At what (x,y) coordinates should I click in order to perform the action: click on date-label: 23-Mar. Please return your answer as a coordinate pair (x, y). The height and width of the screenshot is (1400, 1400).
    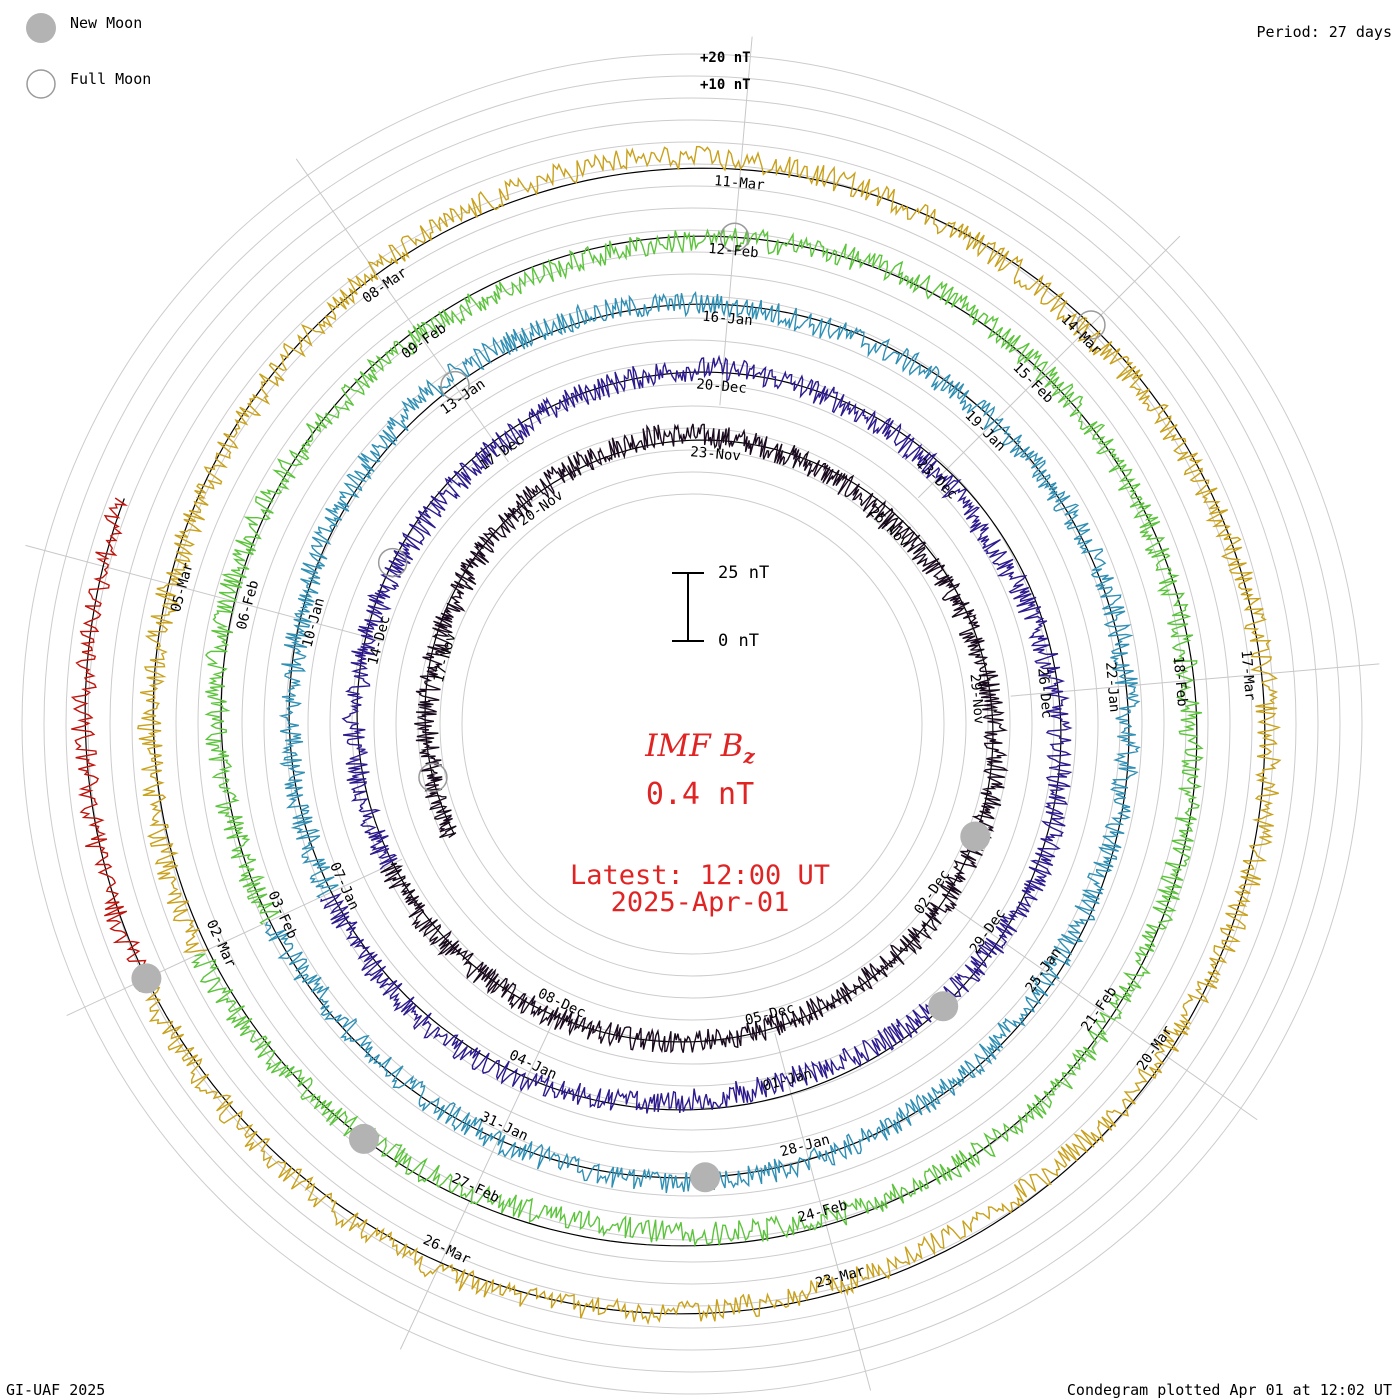
    Looking at the image, I should click on (840, 1277).